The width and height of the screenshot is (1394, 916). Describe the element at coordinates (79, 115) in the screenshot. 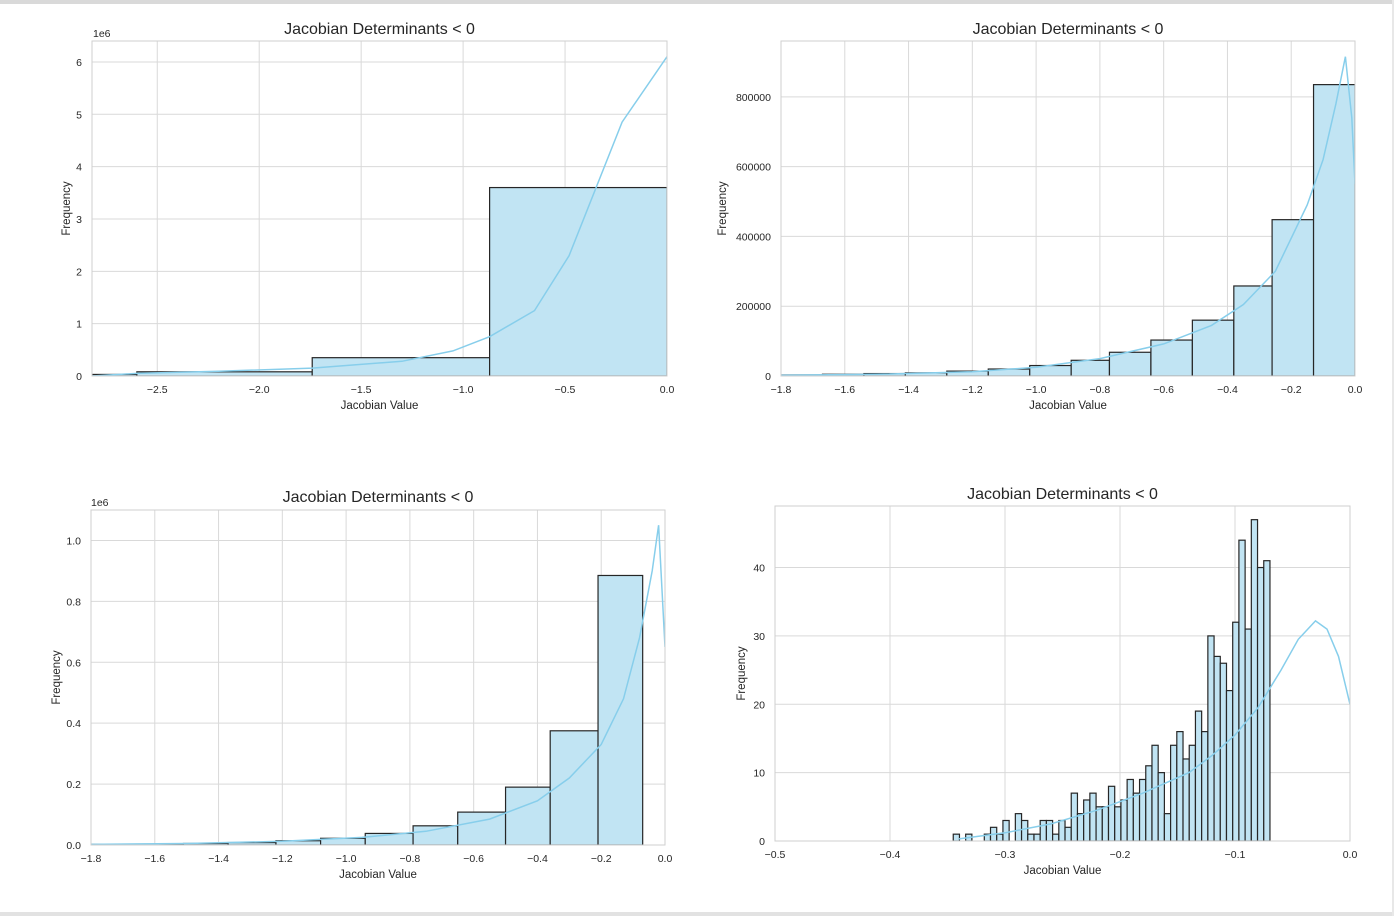

I see `y-tick-label: 5` at that location.